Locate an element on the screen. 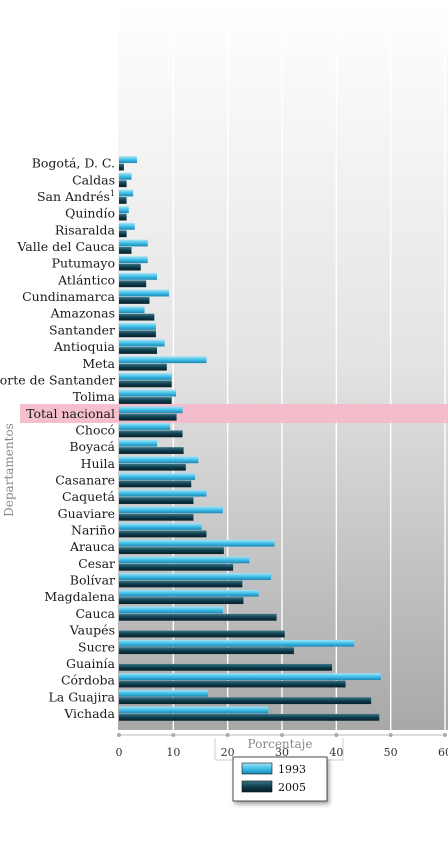 This screenshot has width=448, height=853. bar-1993-quindio is located at coordinates (124, 209).